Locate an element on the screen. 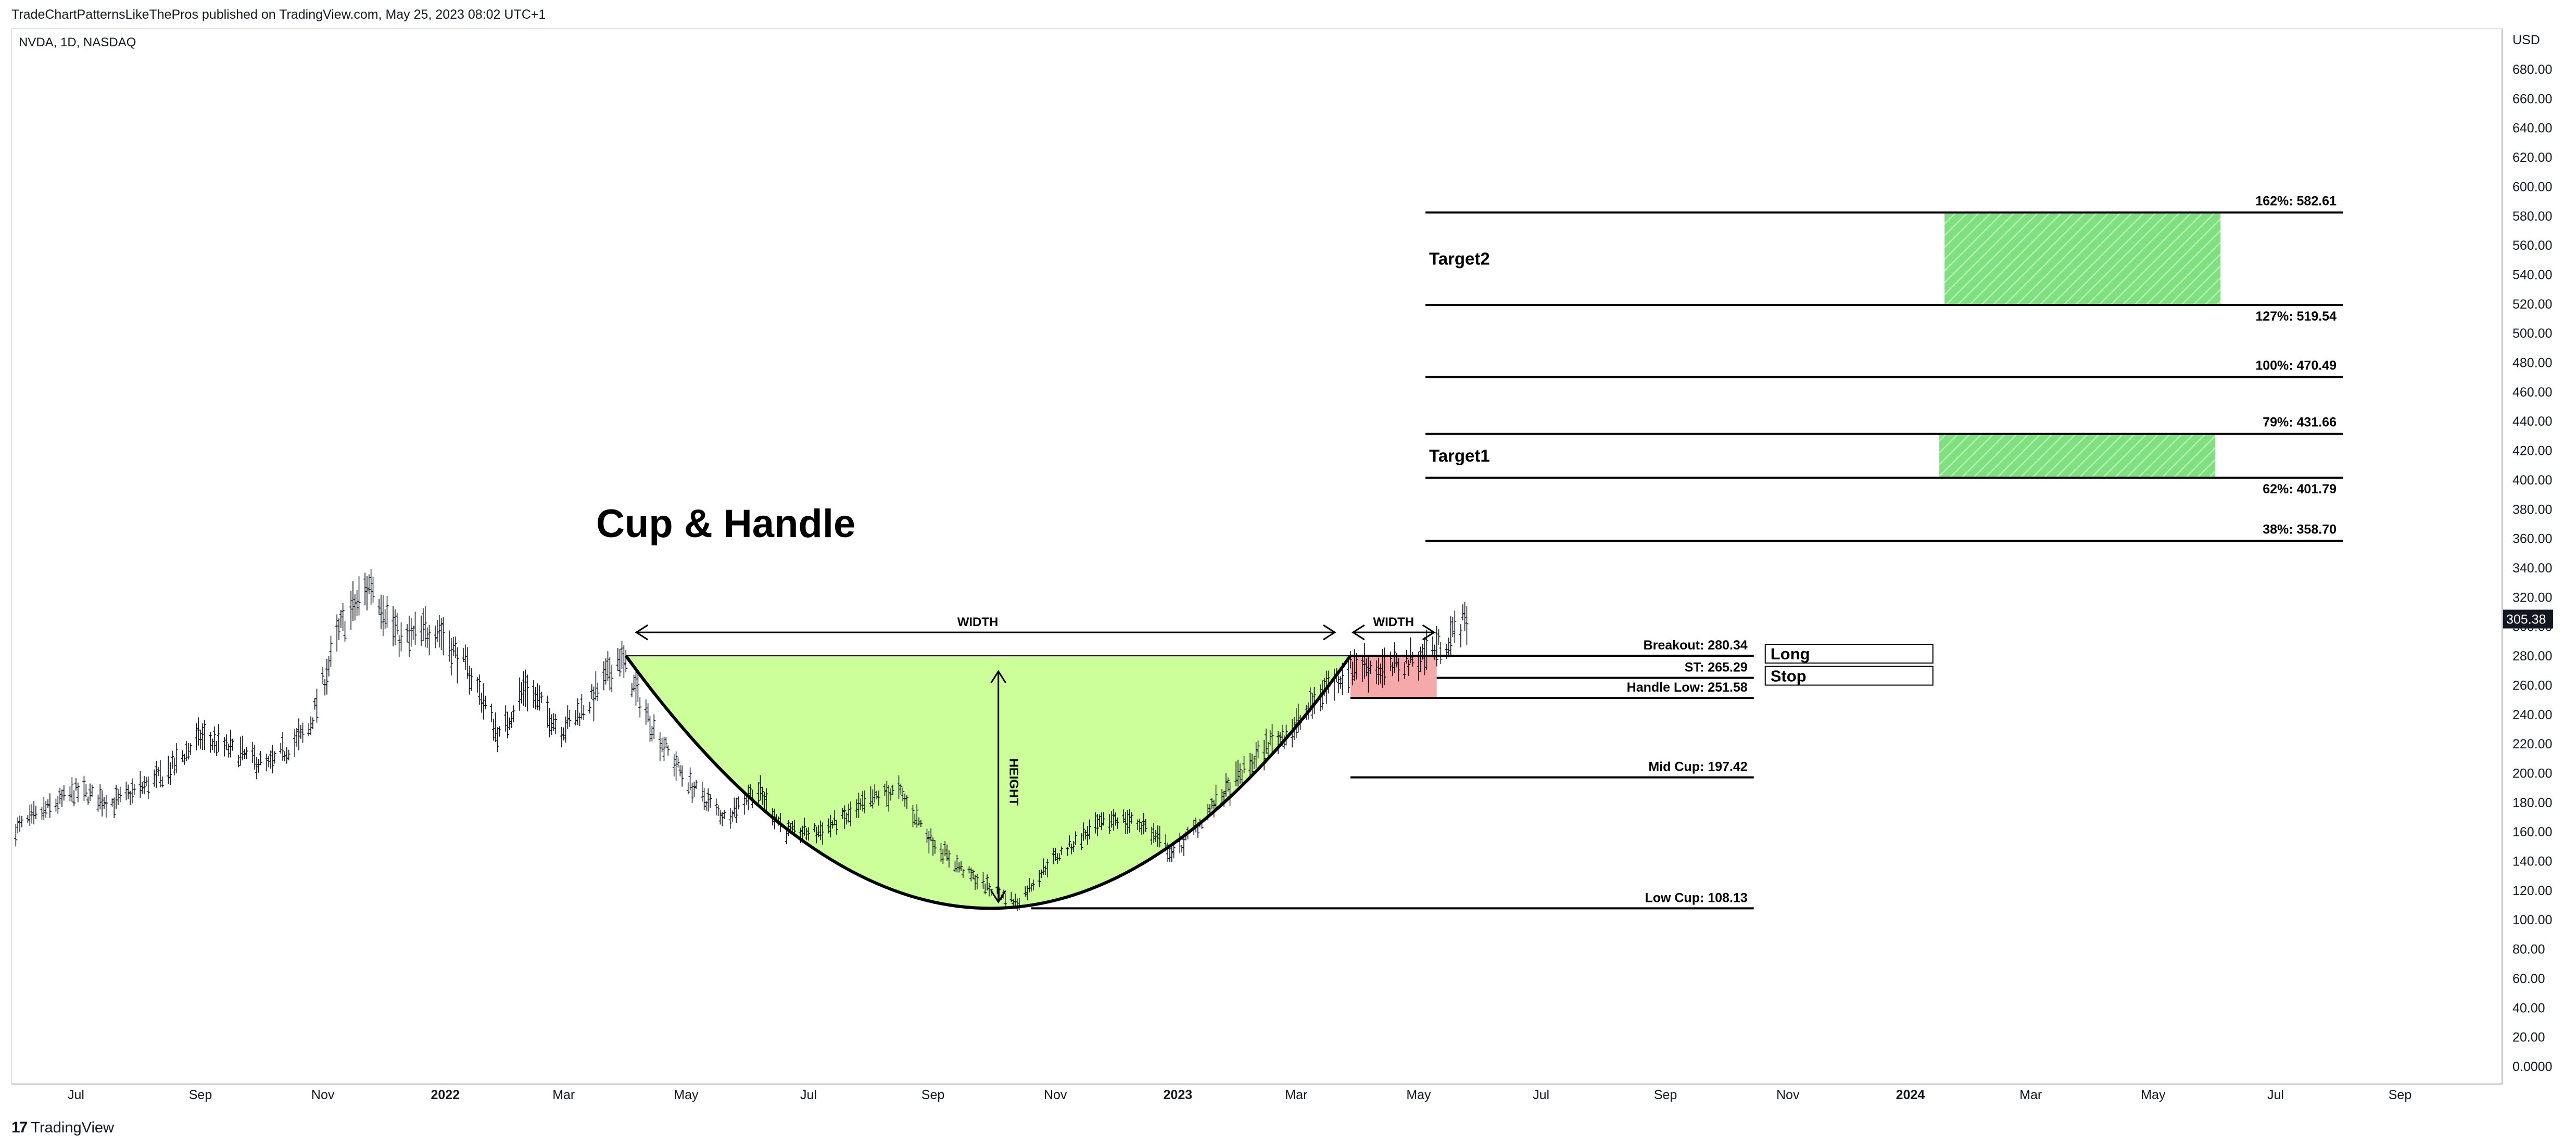  cup-curve is located at coordinates (988, 782).